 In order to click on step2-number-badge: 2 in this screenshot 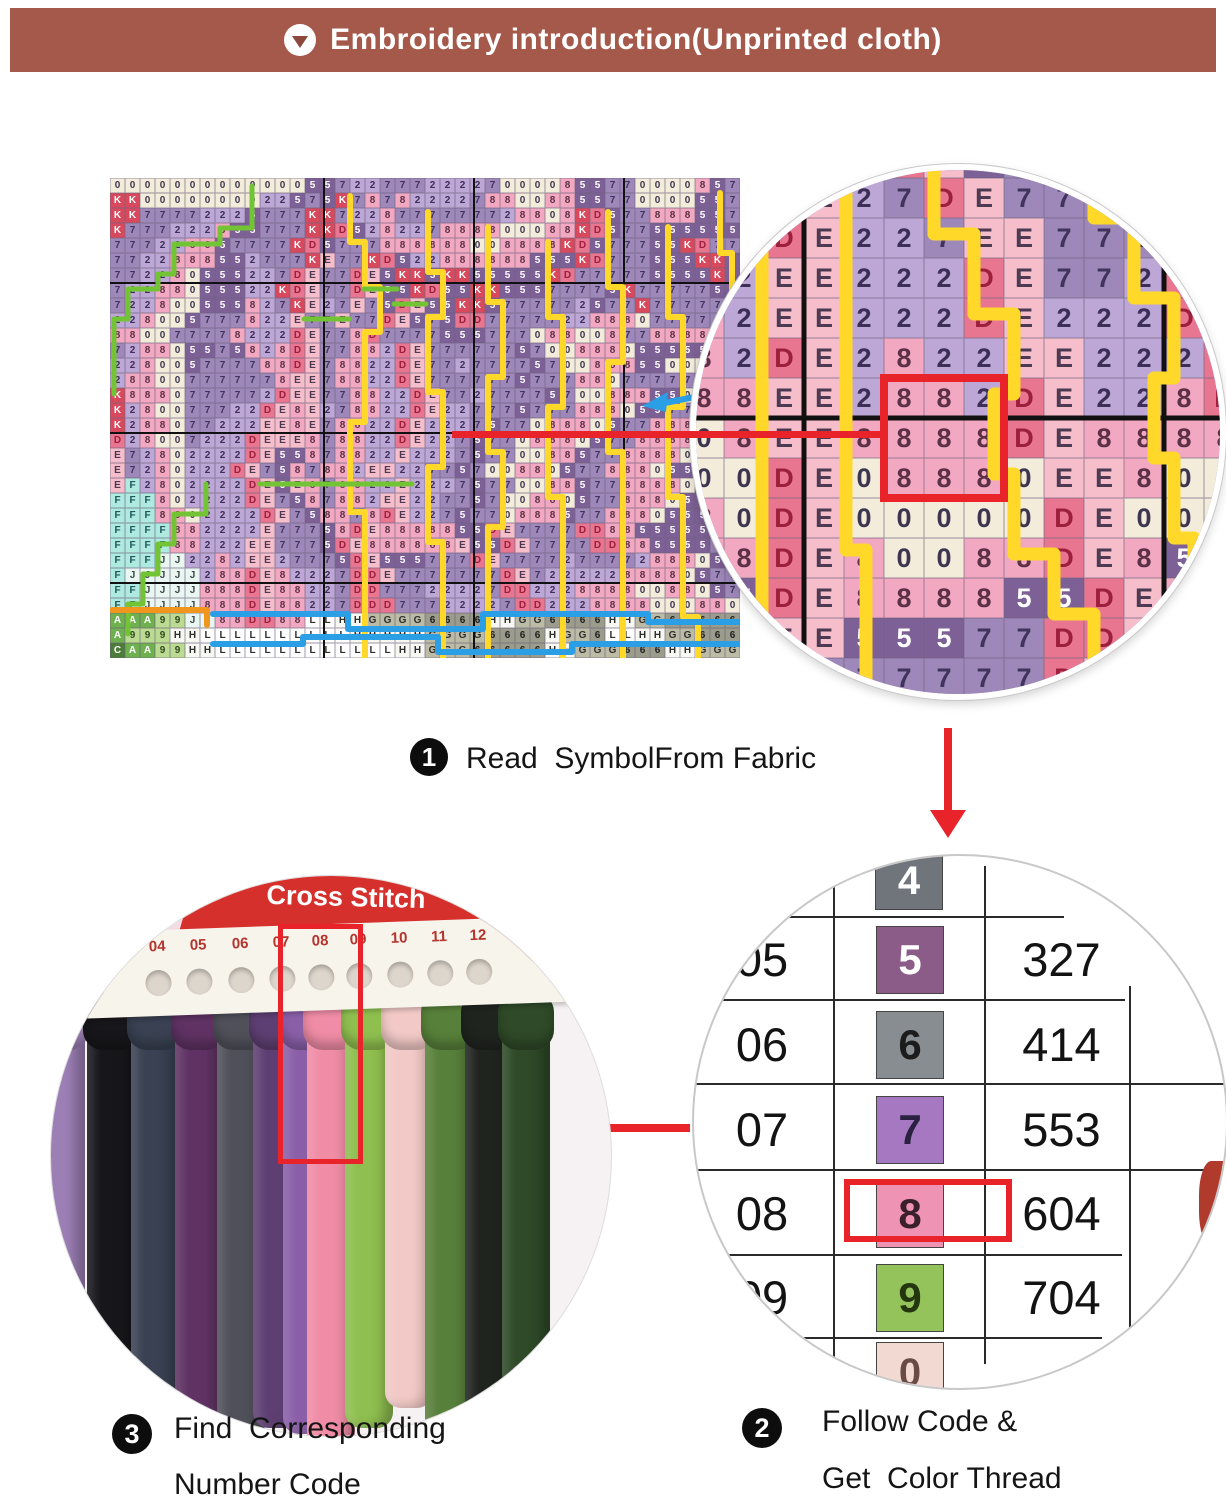, I will do `click(762, 1428)`.